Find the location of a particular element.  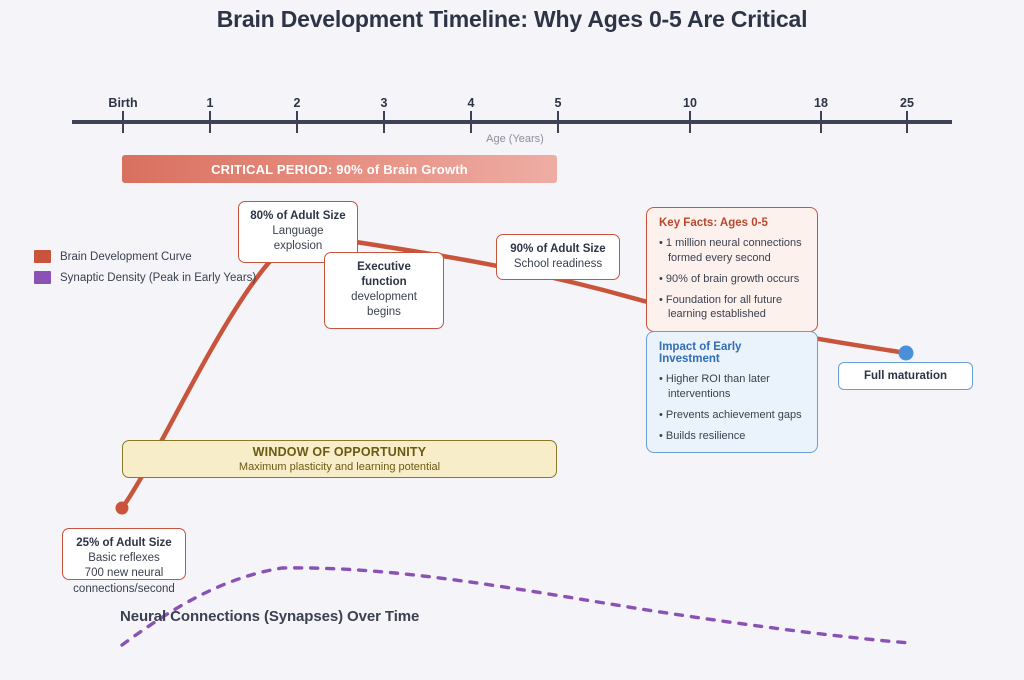

legend-label-1: Synaptic Density (Peak in Early Years) is located at coordinates (158, 277).